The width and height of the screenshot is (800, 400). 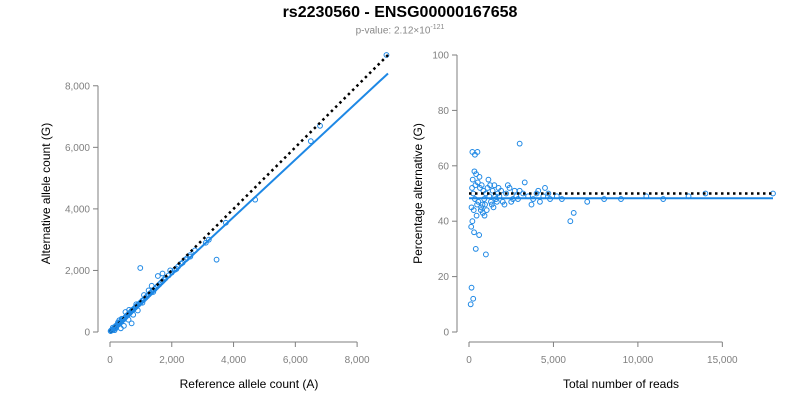 What do you see at coordinates (437, 27) in the screenshot?
I see `p-value-exponent: -121` at bounding box center [437, 27].